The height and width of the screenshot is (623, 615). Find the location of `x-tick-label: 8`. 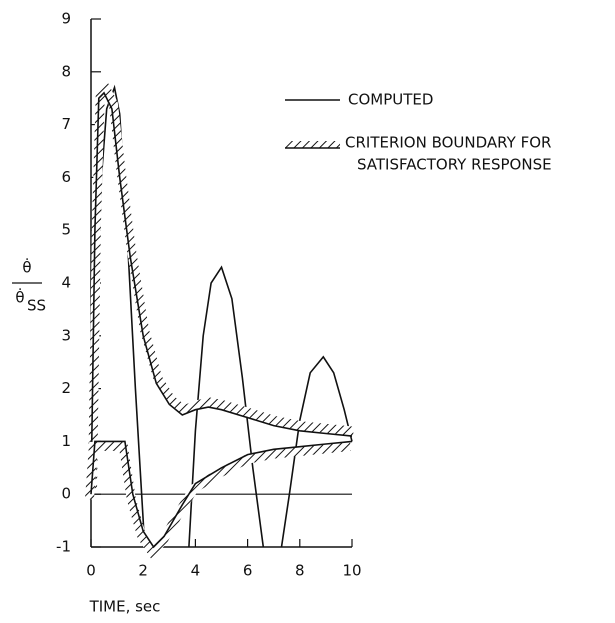

x-tick-label: 8 is located at coordinates (300, 571).